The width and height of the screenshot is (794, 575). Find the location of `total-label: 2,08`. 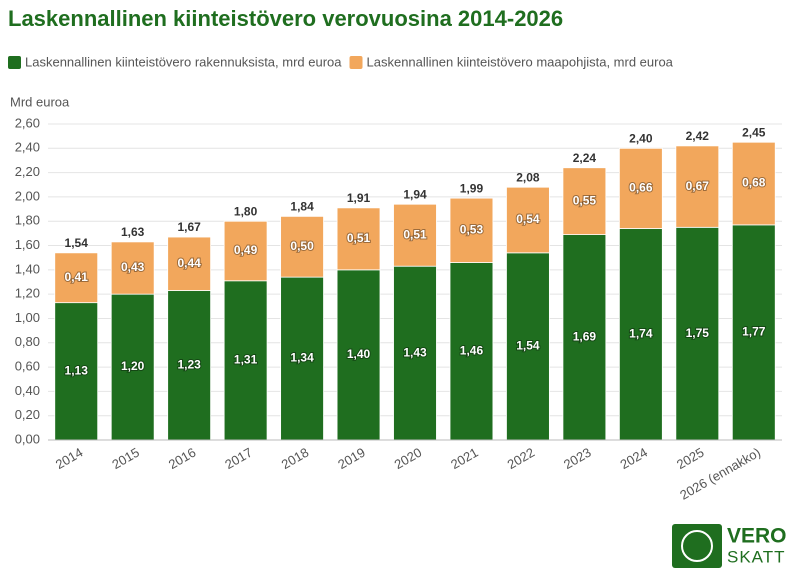

total-label: 2,08 is located at coordinates (528, 177).